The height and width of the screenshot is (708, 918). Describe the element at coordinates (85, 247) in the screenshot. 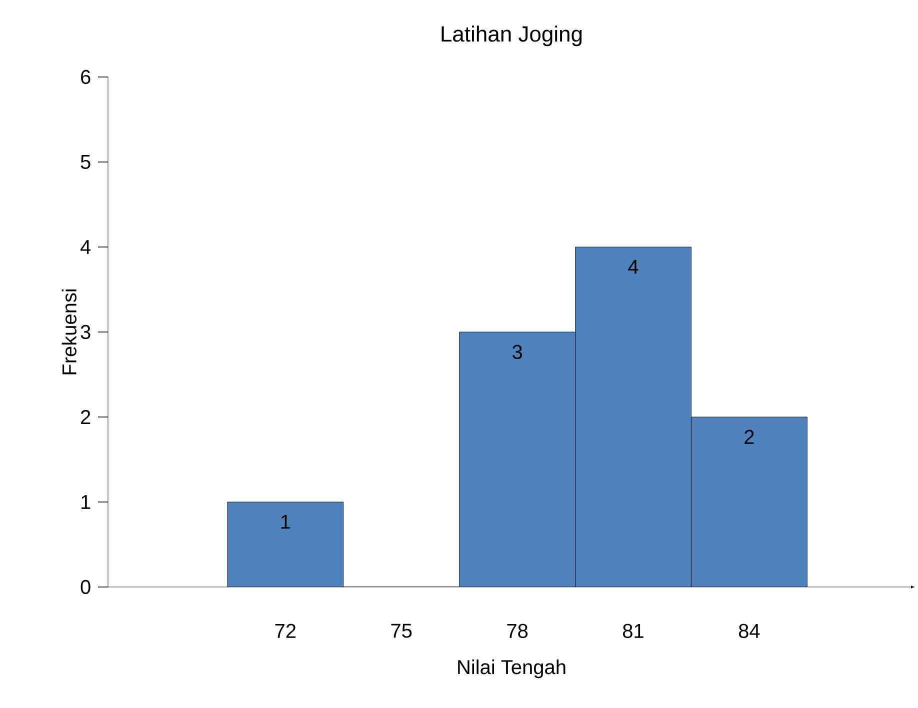

I see `y-tick-label: 4` at that location.